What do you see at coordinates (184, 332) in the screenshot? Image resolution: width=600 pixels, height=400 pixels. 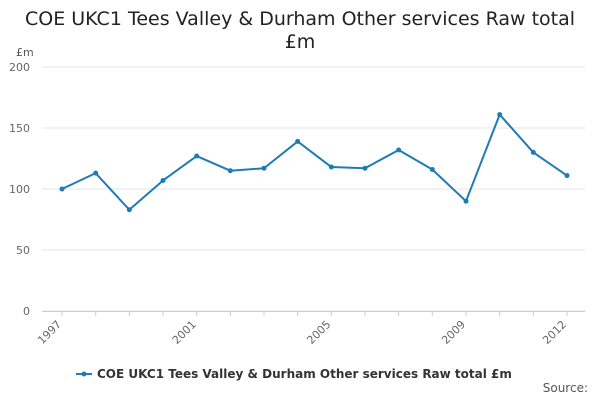 I see `x-tick-label: 2001` at bounding box center [184, 332].